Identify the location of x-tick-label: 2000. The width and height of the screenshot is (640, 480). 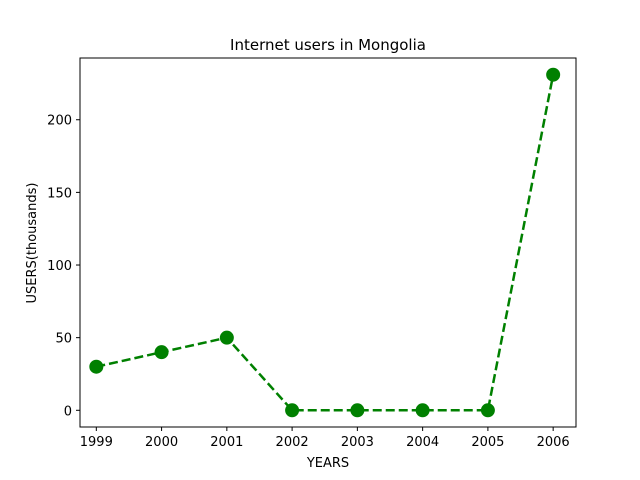
(161, 442).